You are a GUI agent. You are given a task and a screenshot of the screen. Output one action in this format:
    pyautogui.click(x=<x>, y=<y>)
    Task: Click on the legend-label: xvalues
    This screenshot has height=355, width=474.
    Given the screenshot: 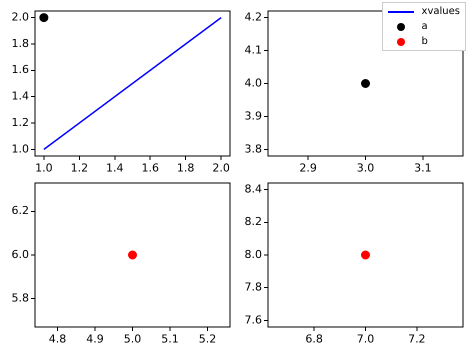 What is the action you would take?
    pyautogui.click(x=441, y=12)
    